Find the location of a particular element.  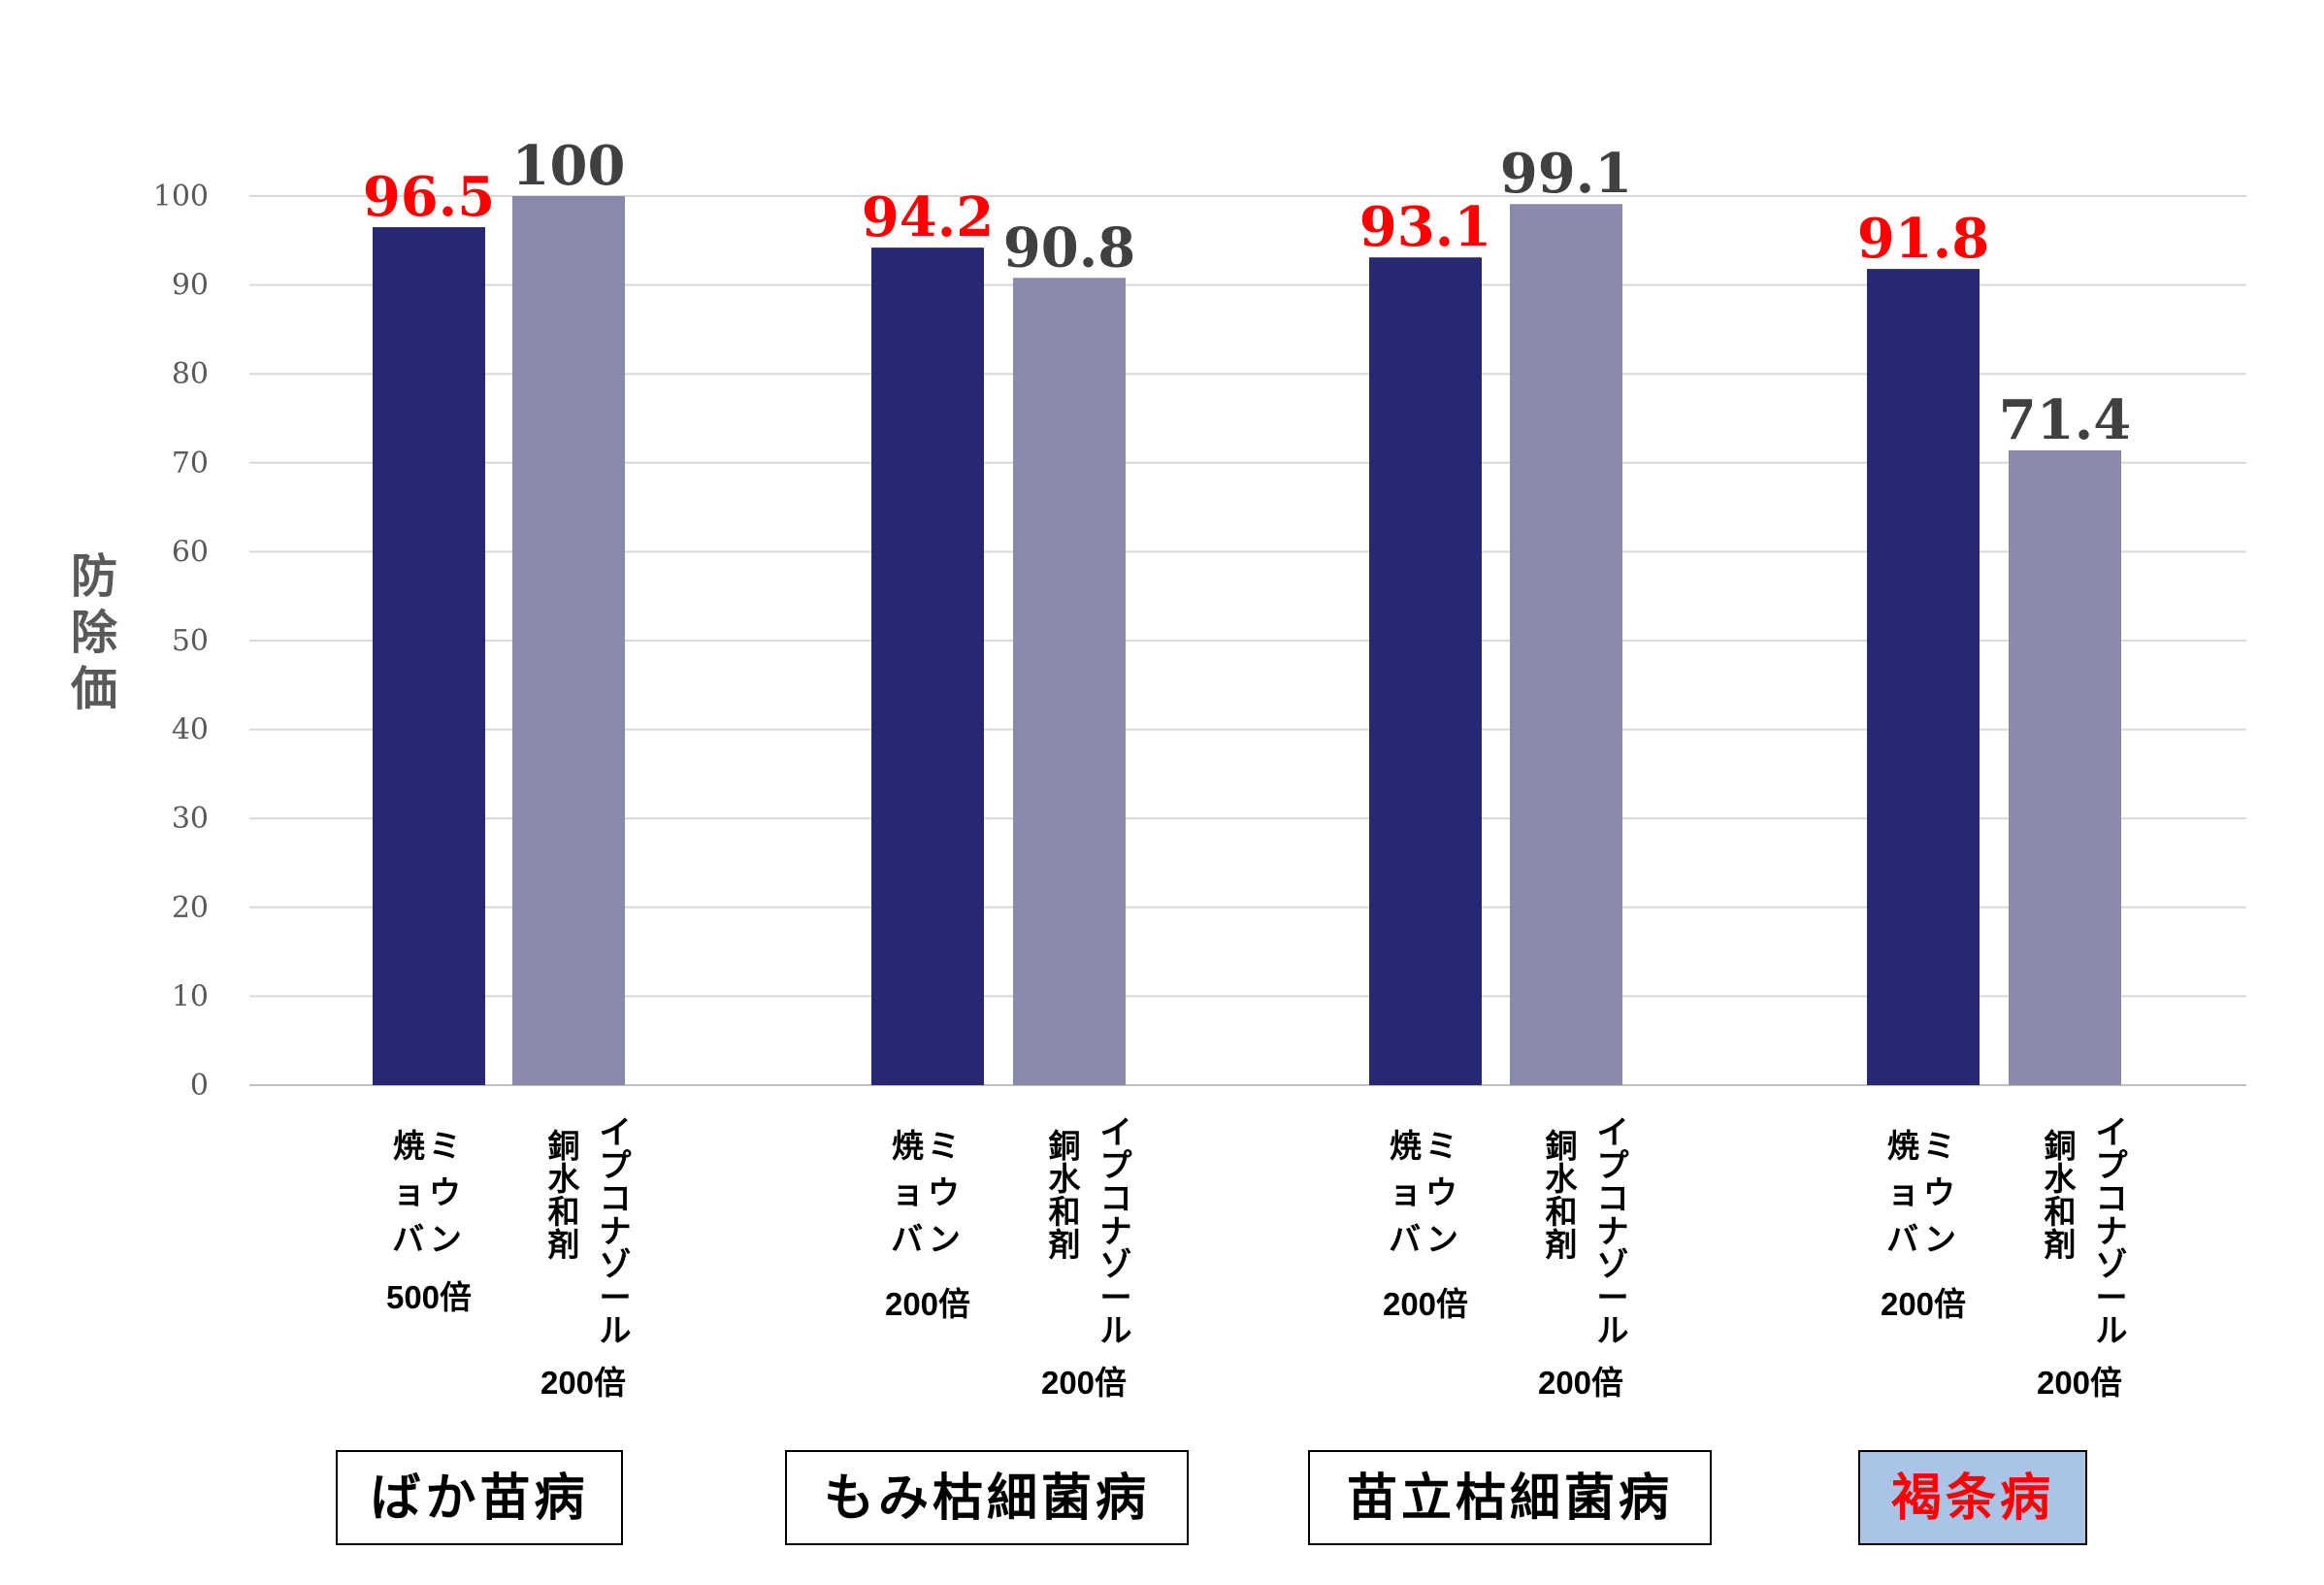

product-label-1-alum: 焼ミョウバン is located at coordinates (429, 1192).